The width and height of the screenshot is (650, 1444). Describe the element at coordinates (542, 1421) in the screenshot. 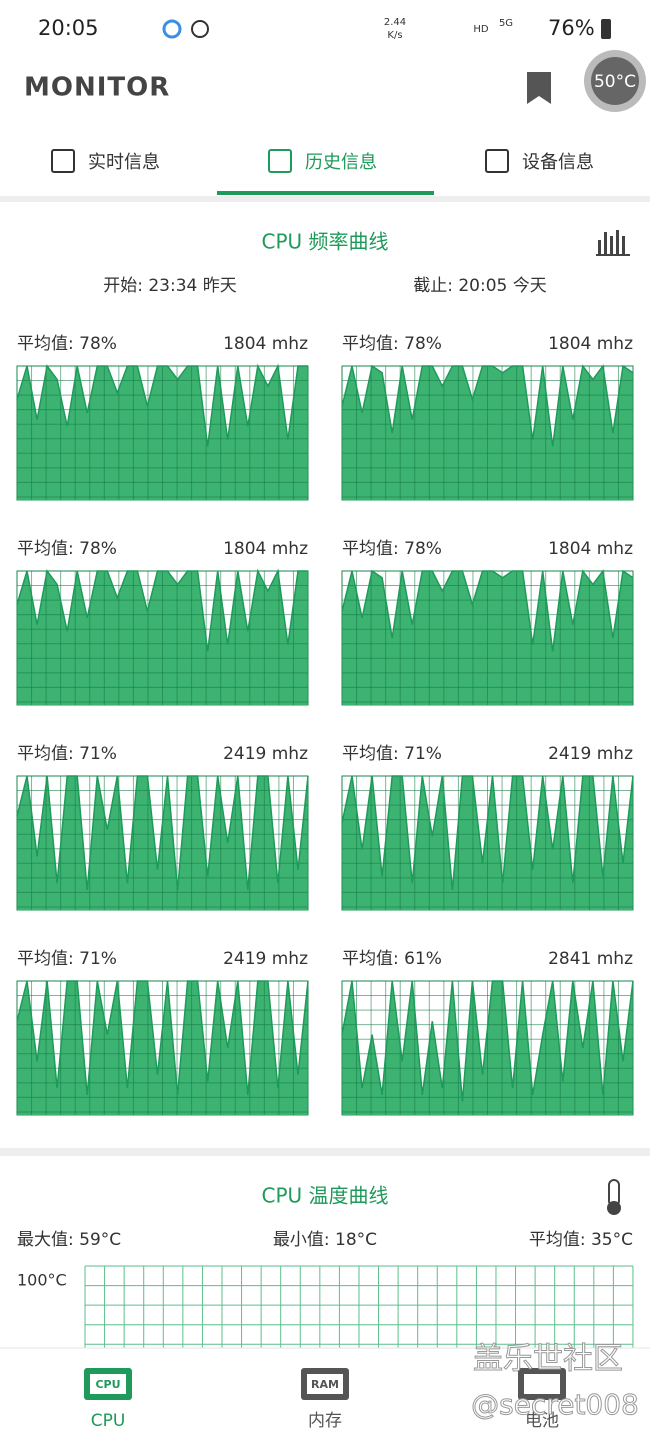

I see `nav-label: 电池` at that location.